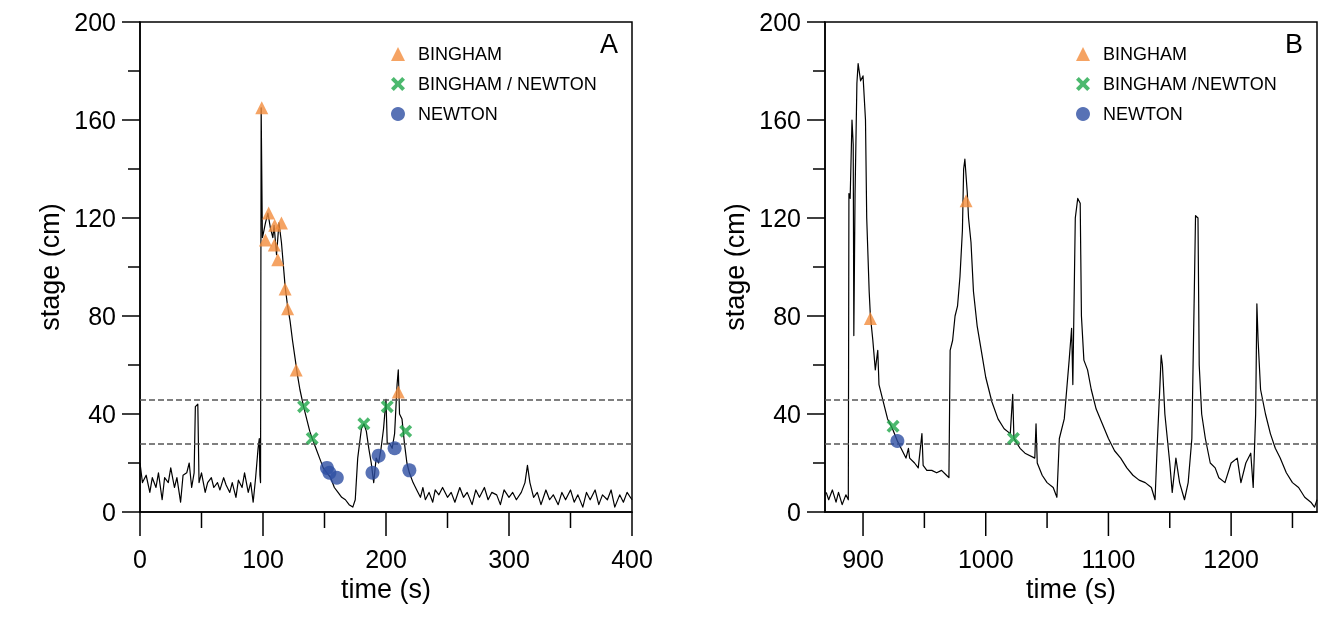 This screenshot has width=1319, height=621. I want to click on legend-label: BINGHAM / NEWTON, so click(507, 84).